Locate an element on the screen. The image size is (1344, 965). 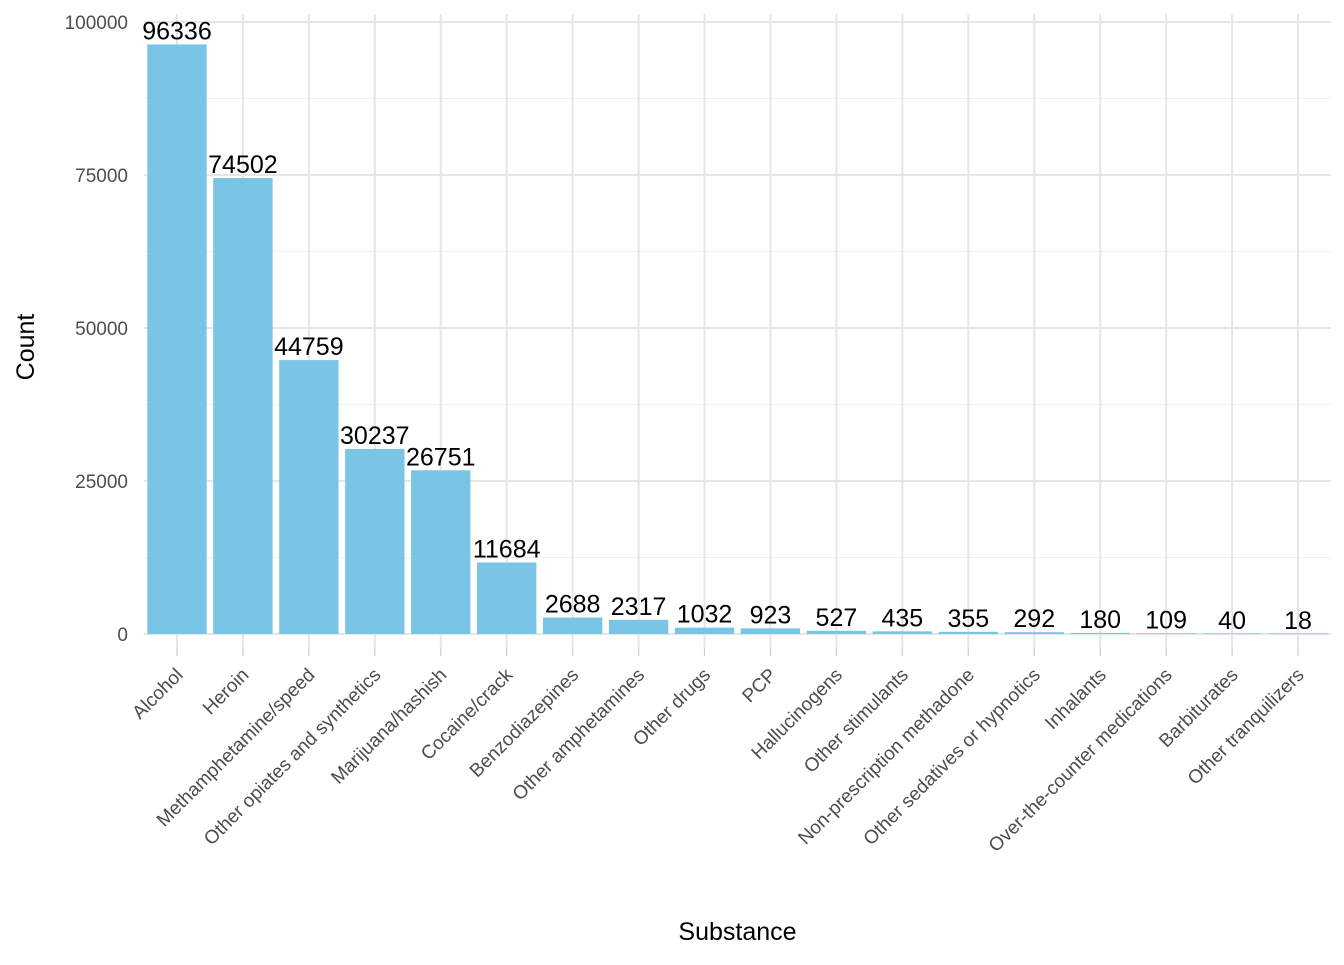
y-tick-label: 50000 is located at coordinates (101, 329).